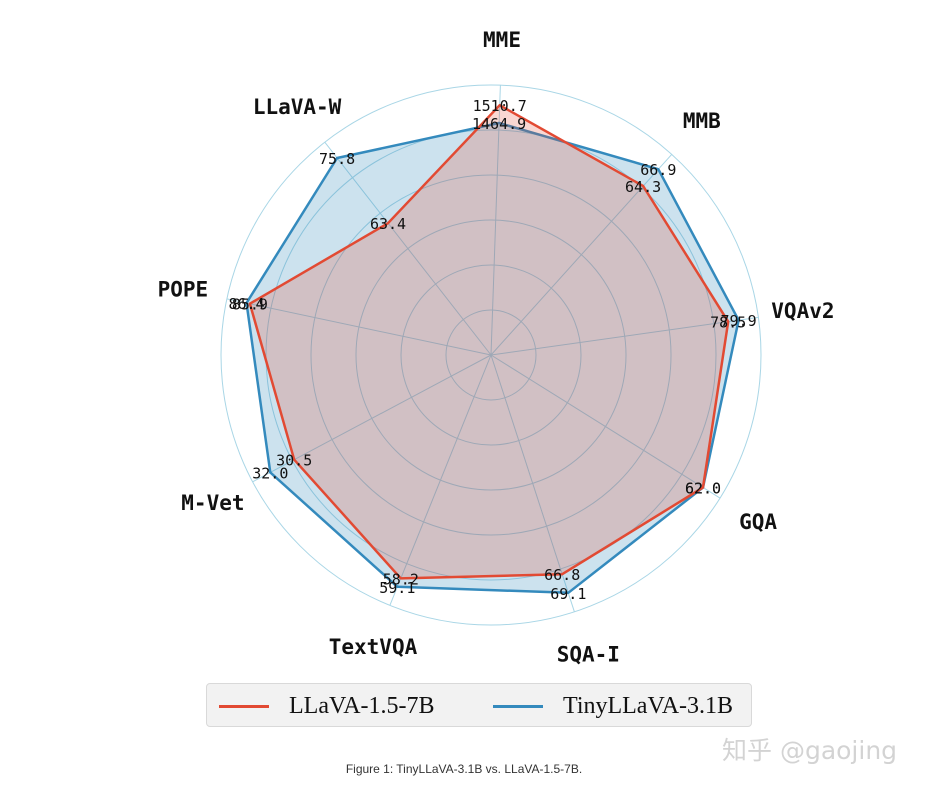 Image resolution: width=928 pixels, height=791 pixels. I want to click on legend-item-tinyllava: TinyLLaVA-3.1B, so click(613, 706).